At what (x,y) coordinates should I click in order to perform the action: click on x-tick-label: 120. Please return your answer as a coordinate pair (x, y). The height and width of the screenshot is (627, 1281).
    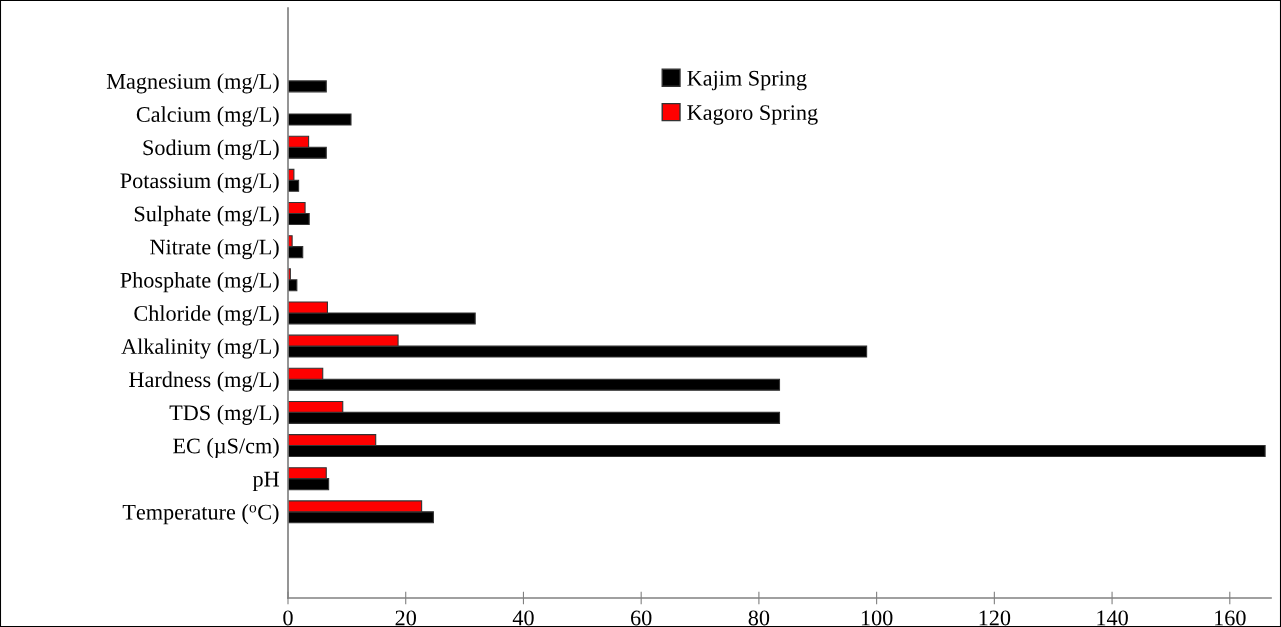
    Looking at the image, I should click on (995, 618).